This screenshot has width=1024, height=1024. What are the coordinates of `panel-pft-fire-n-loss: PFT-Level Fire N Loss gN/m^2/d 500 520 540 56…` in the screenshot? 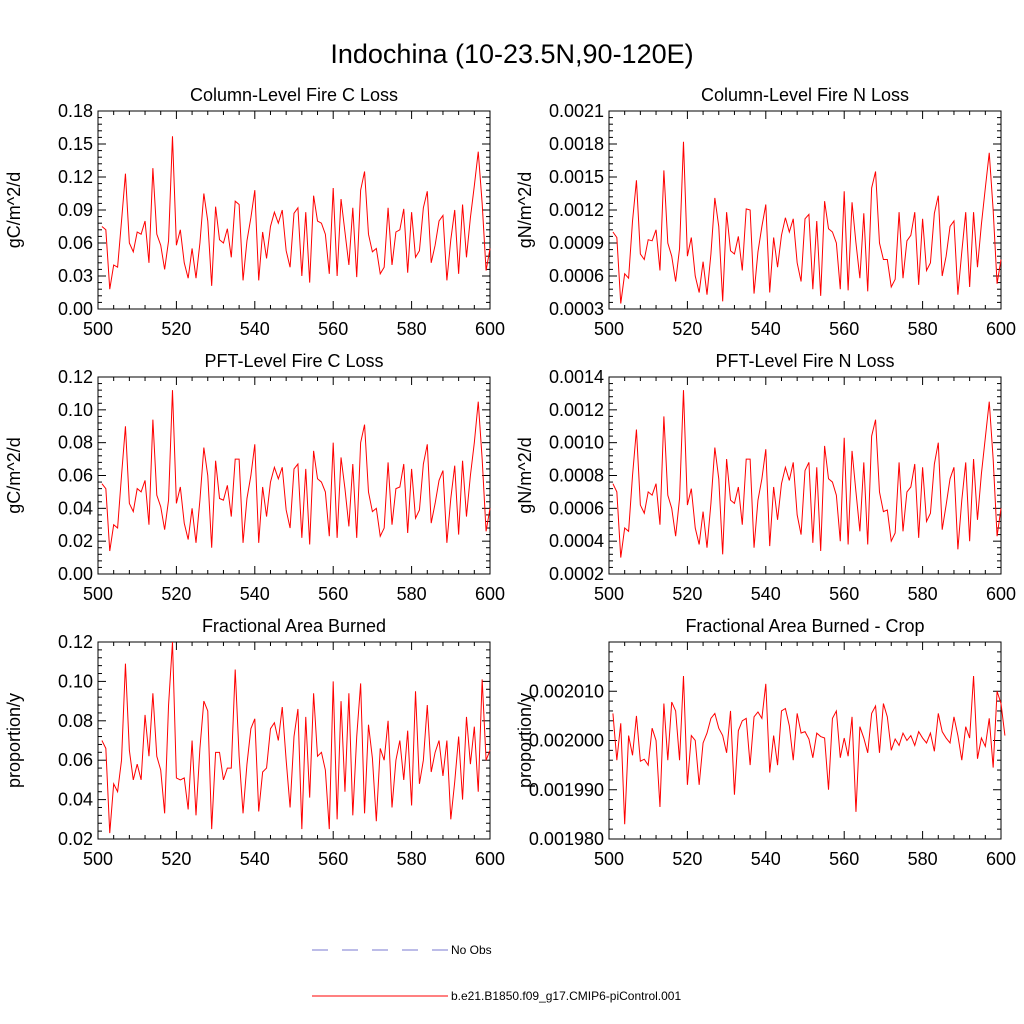 It's located at (765, 477).